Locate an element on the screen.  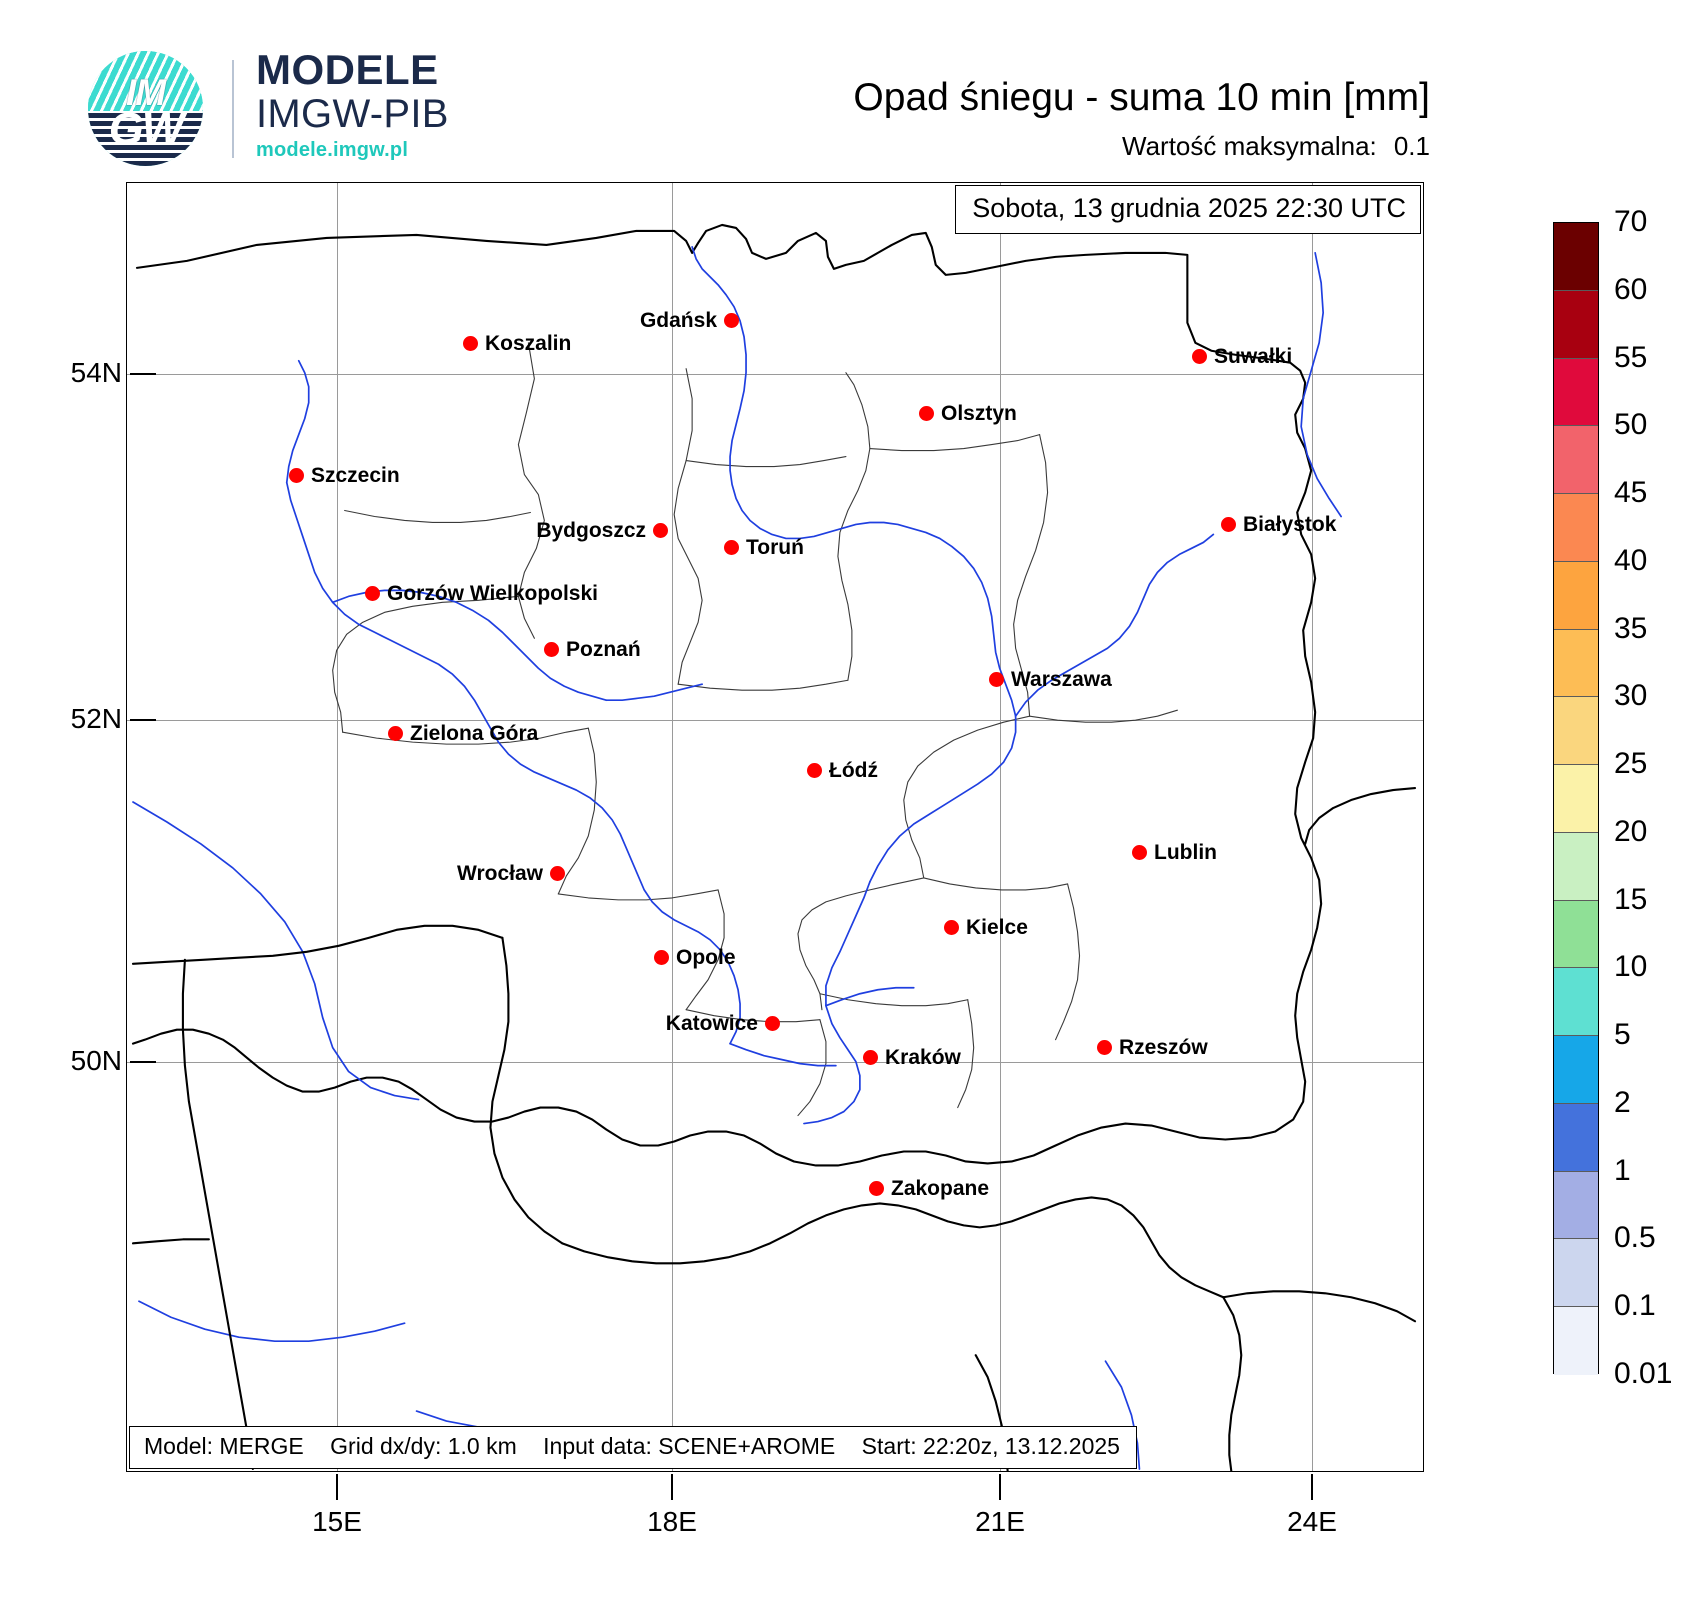
city-label: Poznań is located at coordinates (603, 649).